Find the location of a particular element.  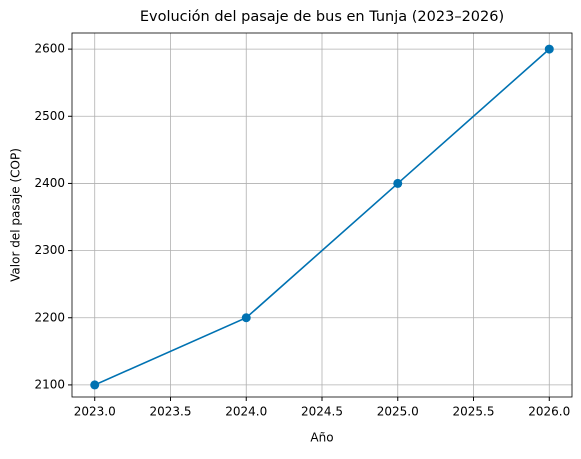

y-tick-label: 2600 is located at coordinates (49, 49).